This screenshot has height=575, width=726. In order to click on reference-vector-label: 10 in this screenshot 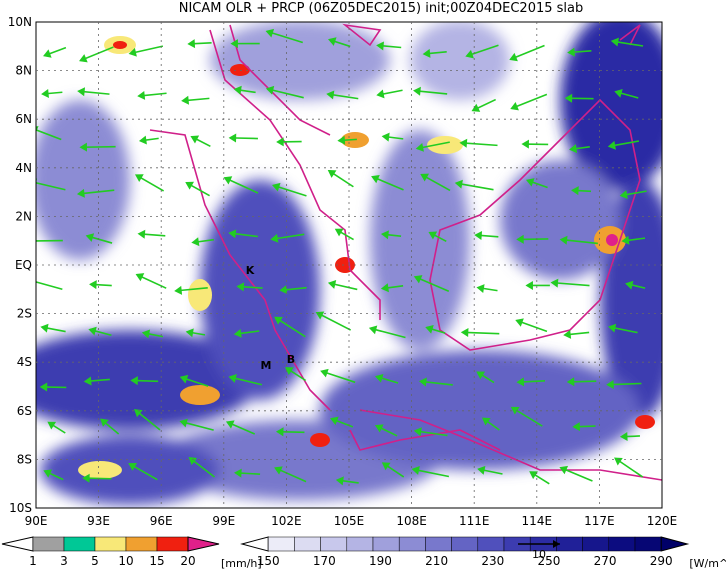, I will do `click(539, 554)`.